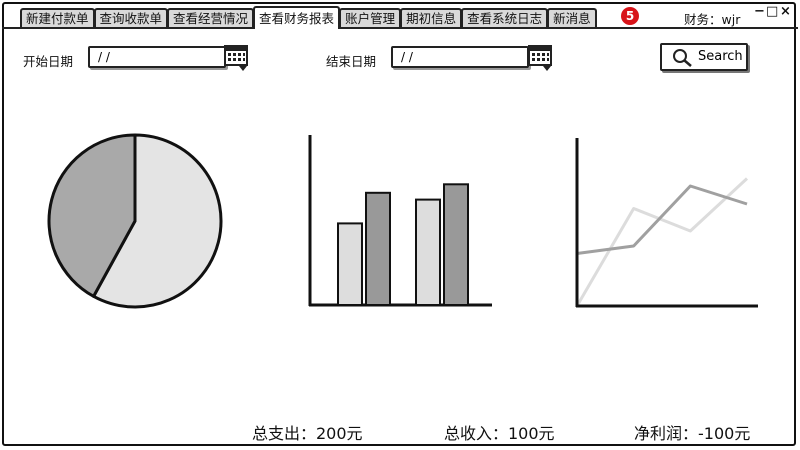 This screenshot has width=800, height=450. Describe the element at coordinates (157, 57) in the screenshot. I see `start-date-input: / /` at that location.